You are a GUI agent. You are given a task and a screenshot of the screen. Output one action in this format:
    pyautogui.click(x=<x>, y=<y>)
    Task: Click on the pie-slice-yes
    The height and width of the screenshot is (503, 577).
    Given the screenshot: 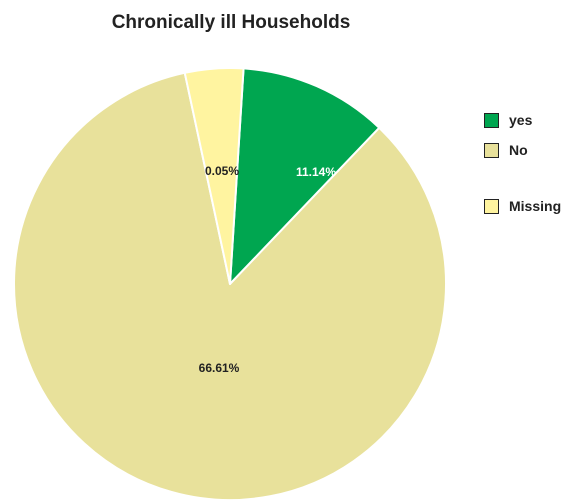 What is the action you would take?
    pyautogui.click(x=305, y=176)
    